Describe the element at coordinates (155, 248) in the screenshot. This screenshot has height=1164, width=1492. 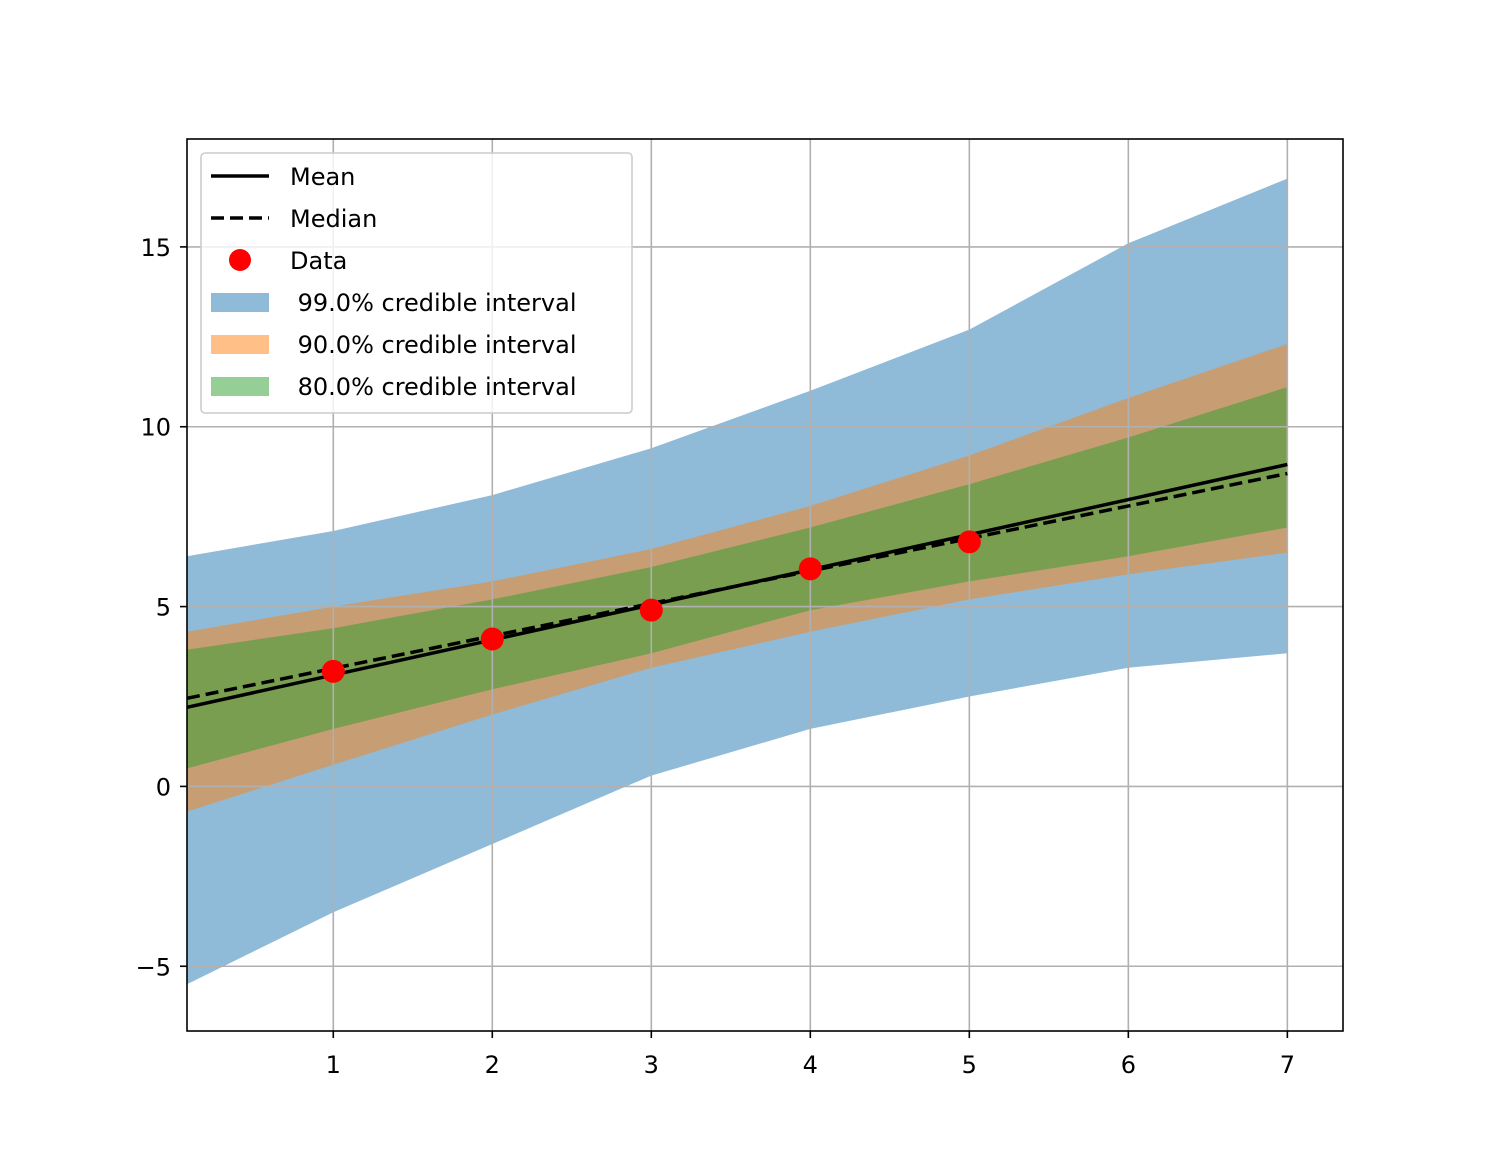
I see `y-tick-label: 15` at that location.